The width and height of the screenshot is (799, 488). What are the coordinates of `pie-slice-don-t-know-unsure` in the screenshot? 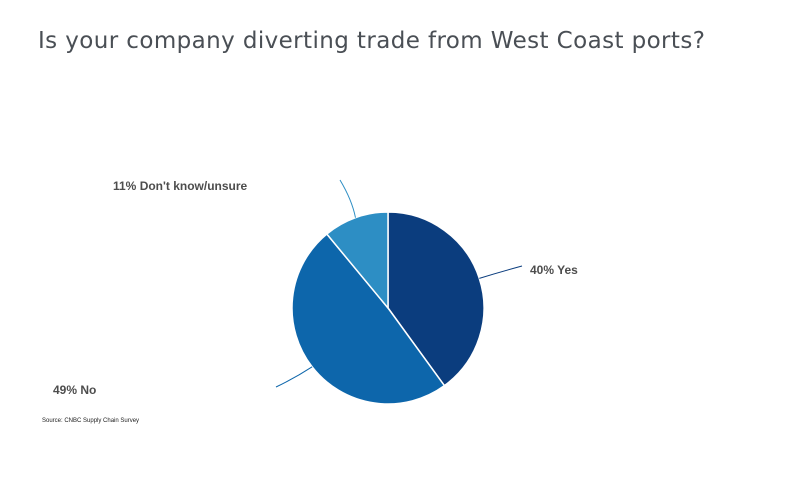 It's located at (357, 261).